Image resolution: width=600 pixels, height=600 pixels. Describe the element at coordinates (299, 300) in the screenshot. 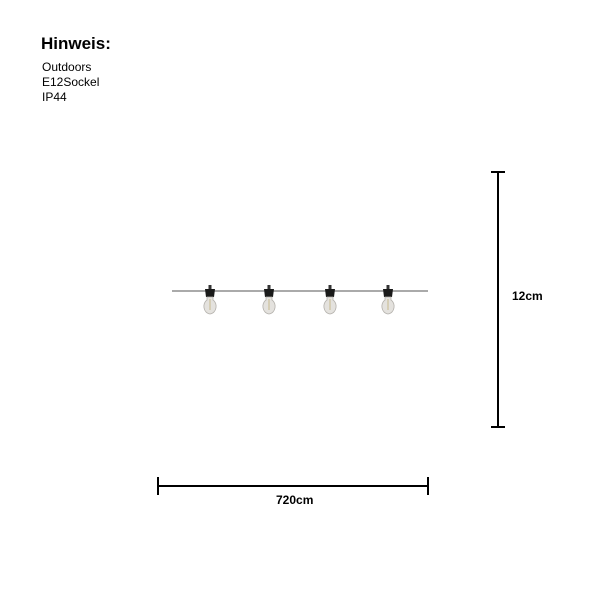

I see `bulbs` at that location.